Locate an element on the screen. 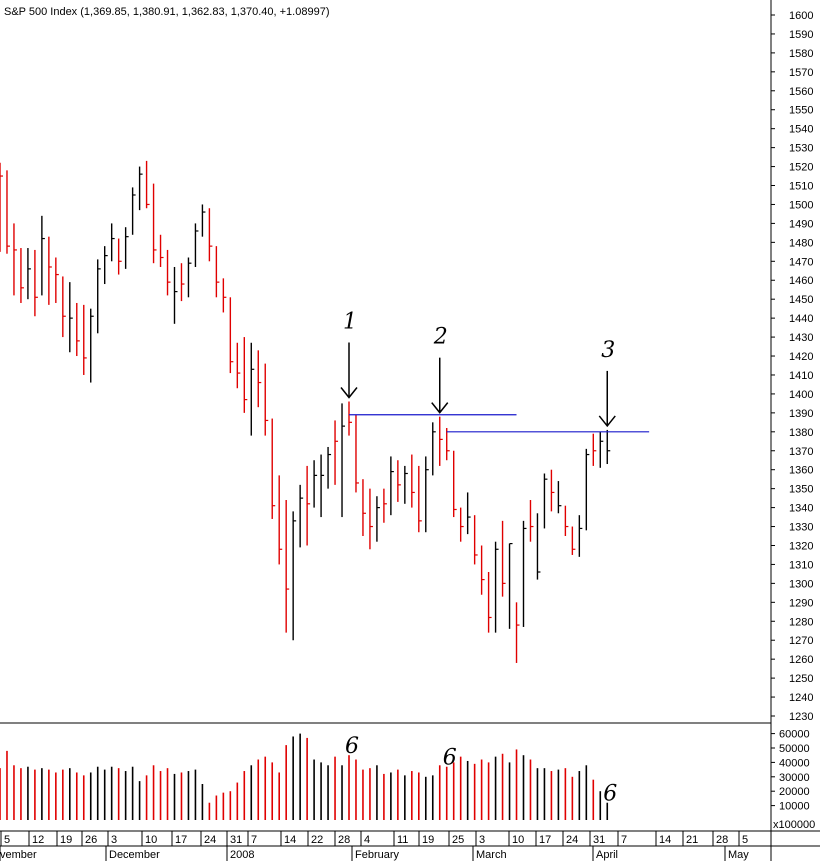  price-tick-label: 1230 is located at coordinates (801, 717).